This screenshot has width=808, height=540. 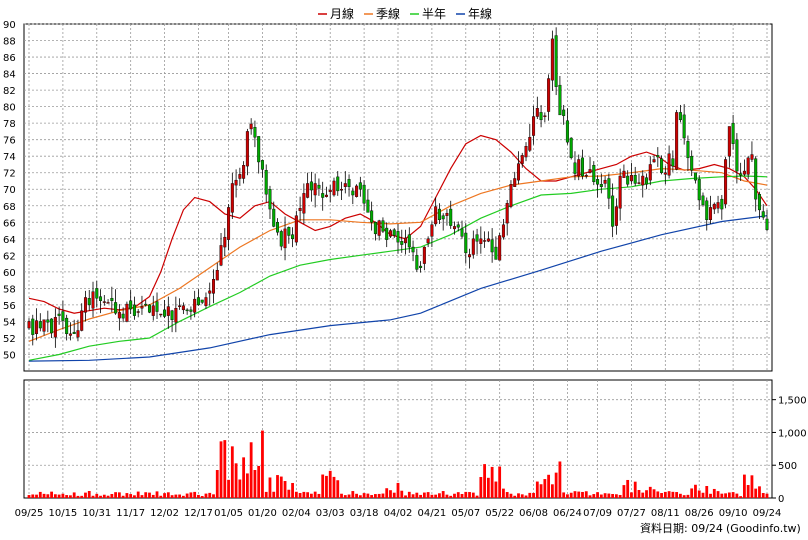 I want to click on x-label-21: 09/10, so click(x=733, y=513).